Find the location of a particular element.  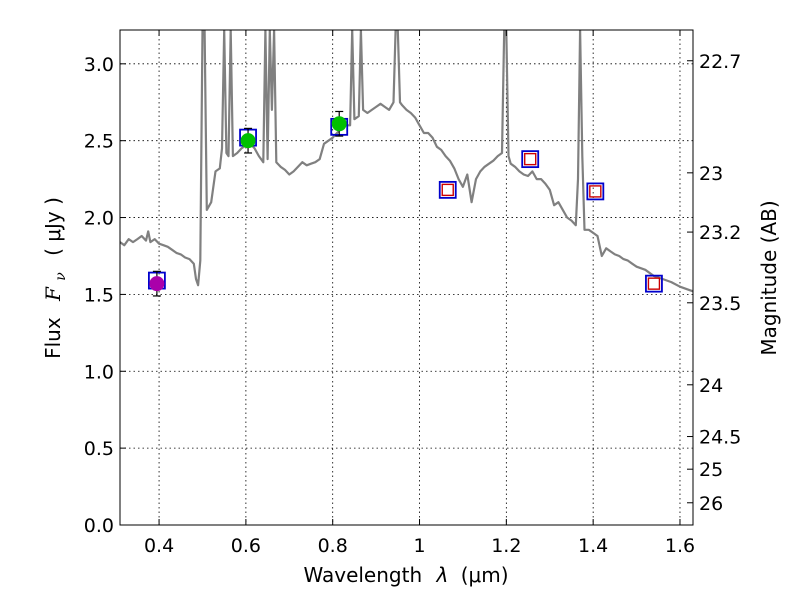

x-tick-label: 1 is located at coordinates (419, 546).